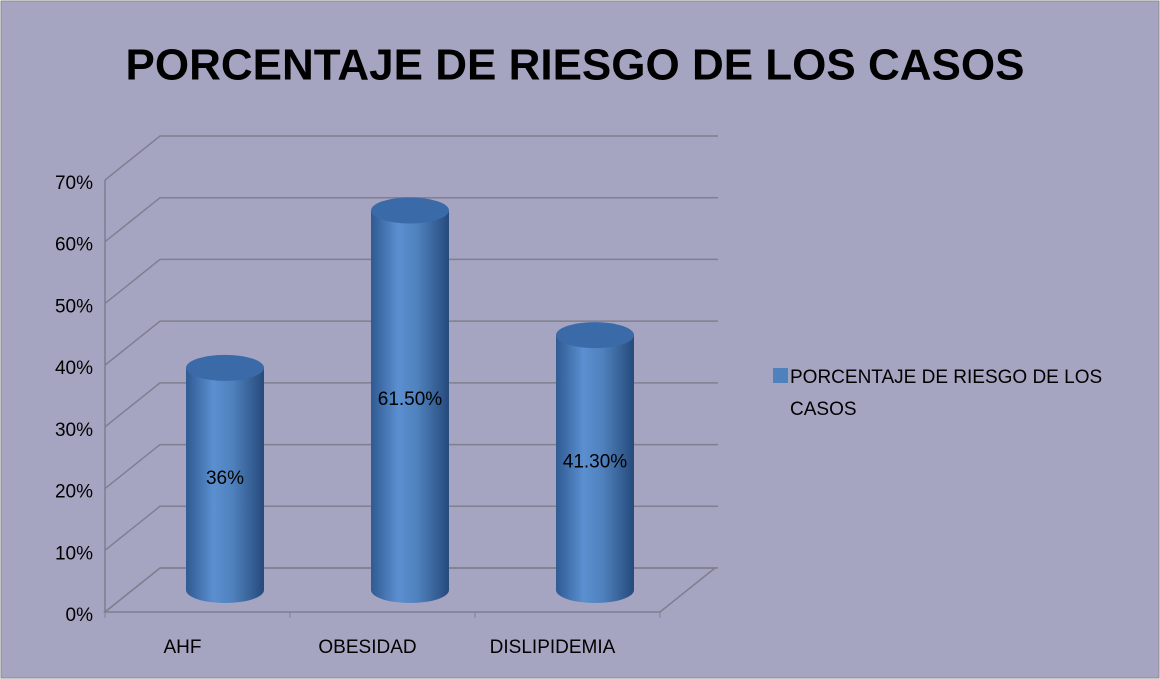 This screenshot has width=1160, height=679. I want to click on legend-label: PORCENTAJE DE RIESGO DE LOS CASOS, so click(946, 393).